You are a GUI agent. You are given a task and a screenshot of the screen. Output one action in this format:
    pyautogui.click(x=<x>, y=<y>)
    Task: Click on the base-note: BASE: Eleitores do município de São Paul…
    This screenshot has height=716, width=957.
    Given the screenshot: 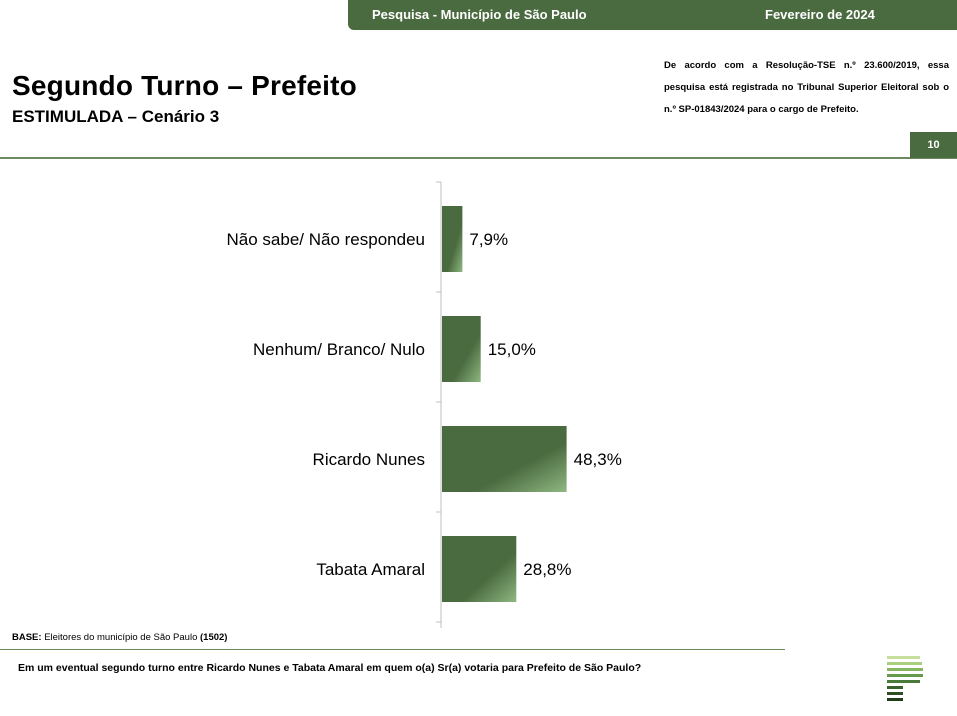 What is the action you would take?
    pyautogui.click(x=119, y=637)
    